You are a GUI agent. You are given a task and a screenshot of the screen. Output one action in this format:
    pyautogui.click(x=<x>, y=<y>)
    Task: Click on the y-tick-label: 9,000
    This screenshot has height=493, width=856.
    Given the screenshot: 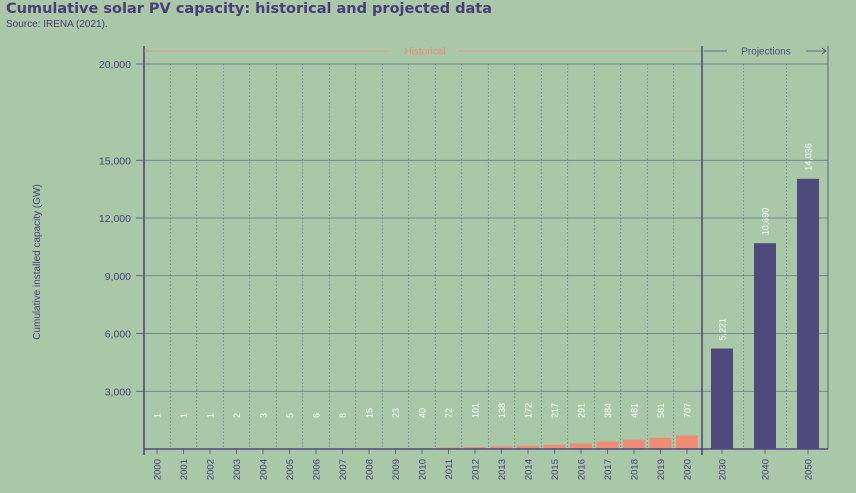 What is the action you would take?
    pyautogui.click(x=118, y=277)
    